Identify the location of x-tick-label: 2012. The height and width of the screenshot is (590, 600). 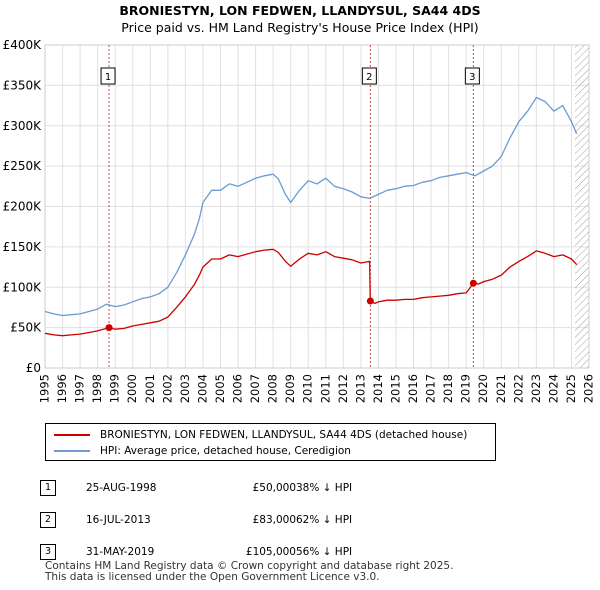
(343, 388).